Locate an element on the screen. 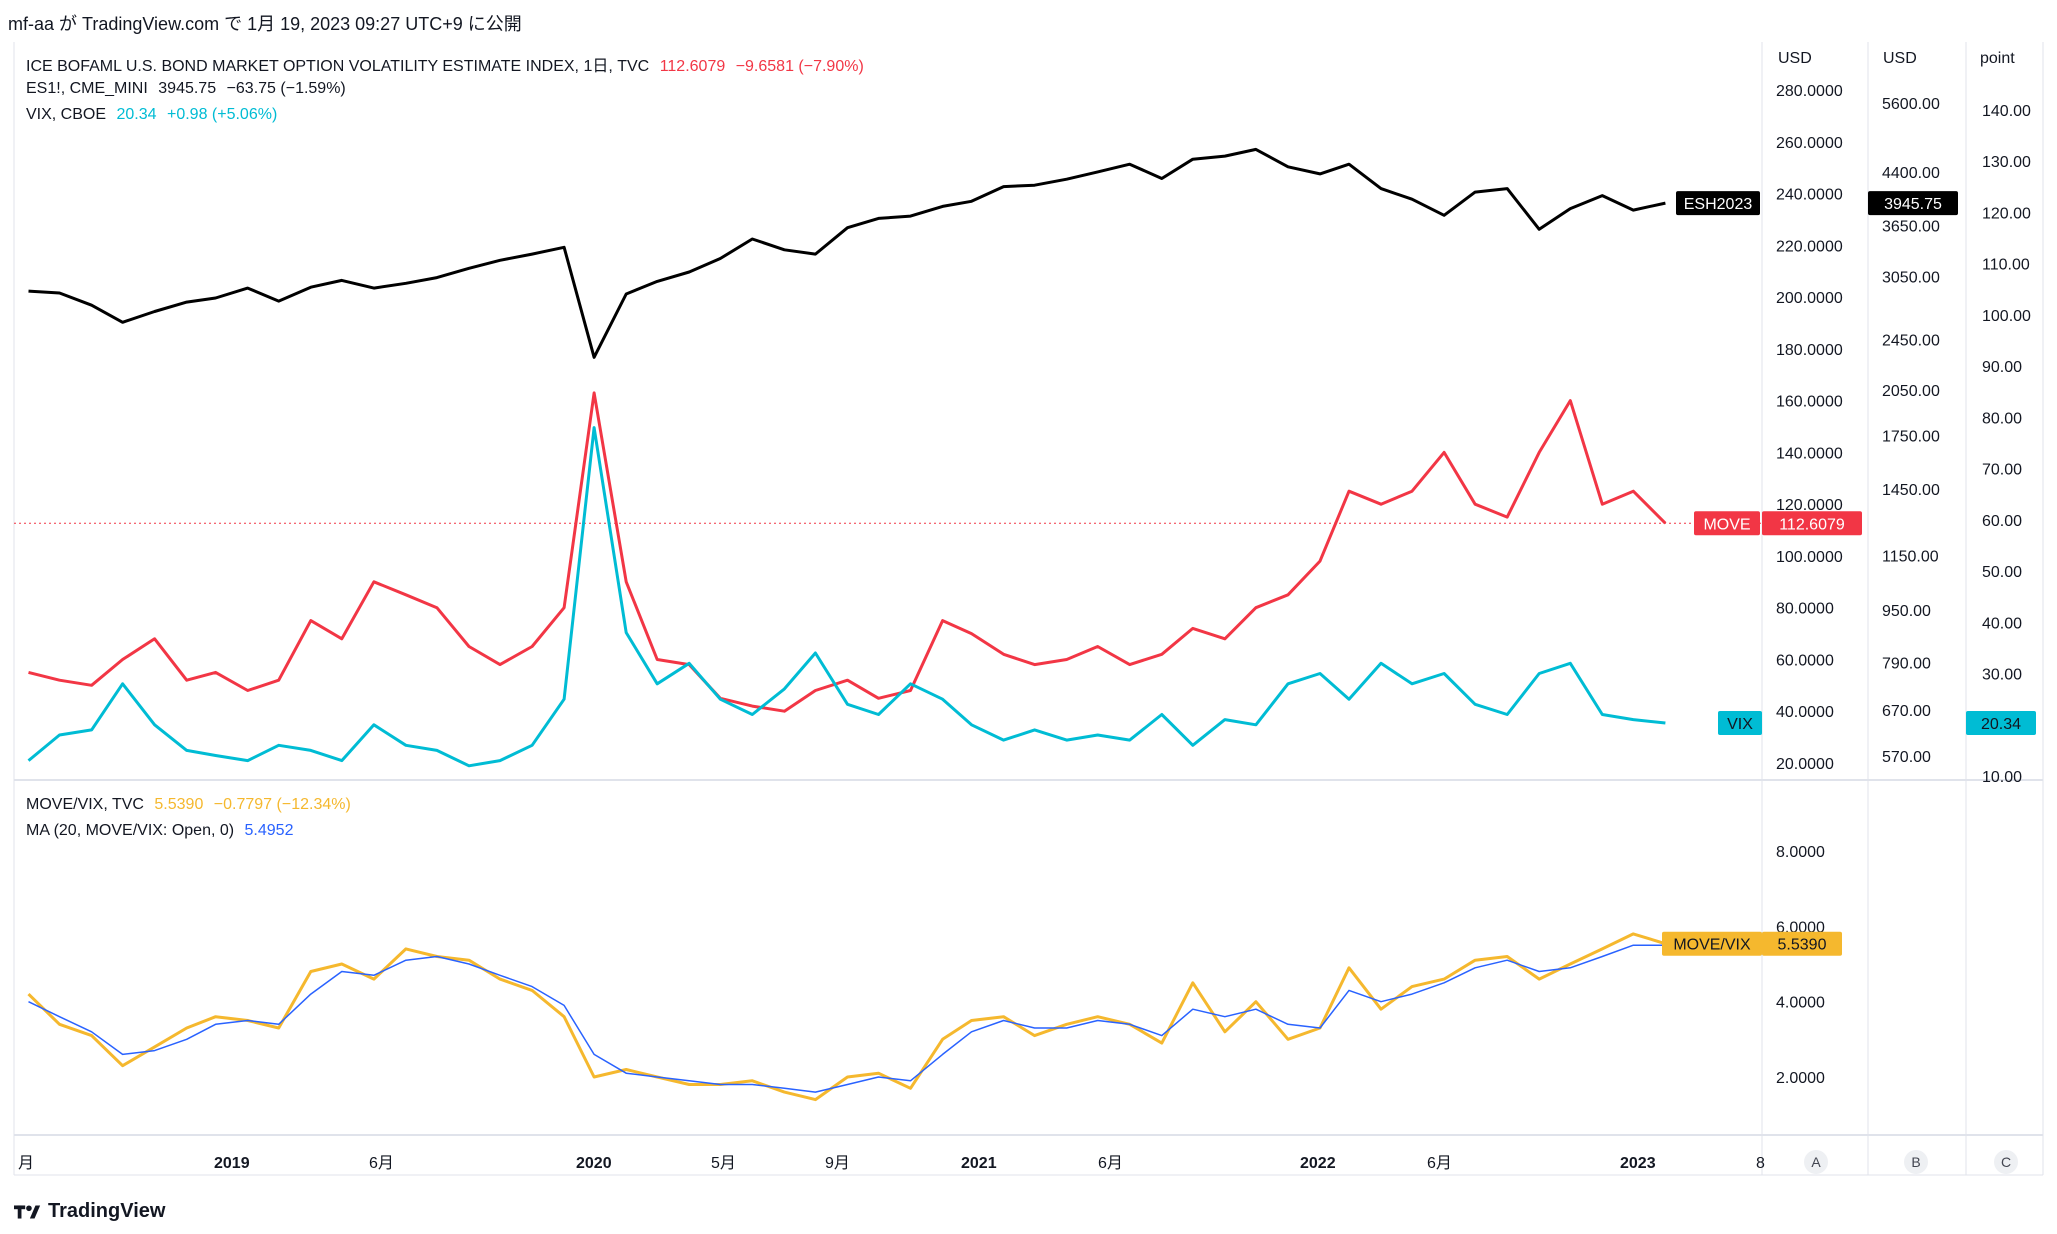 The height and width of the screenshot is (1234, 2057). scale-b-button: B is located at coordinates (1916, 1162).